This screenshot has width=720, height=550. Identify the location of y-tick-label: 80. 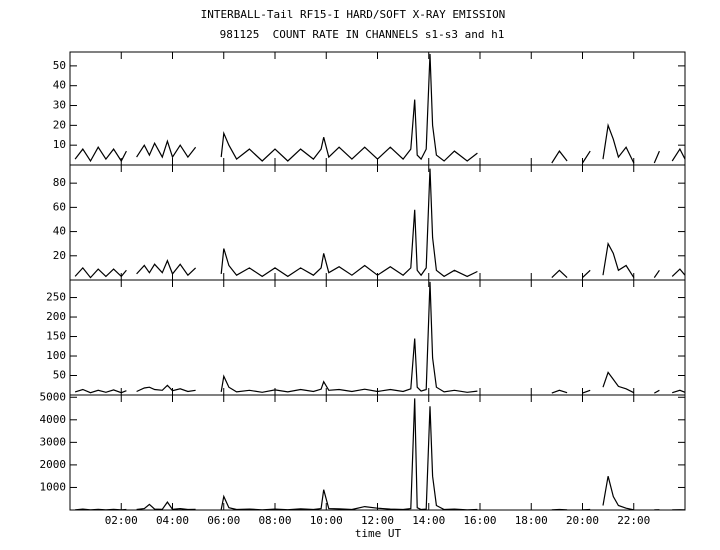
(59, 182).